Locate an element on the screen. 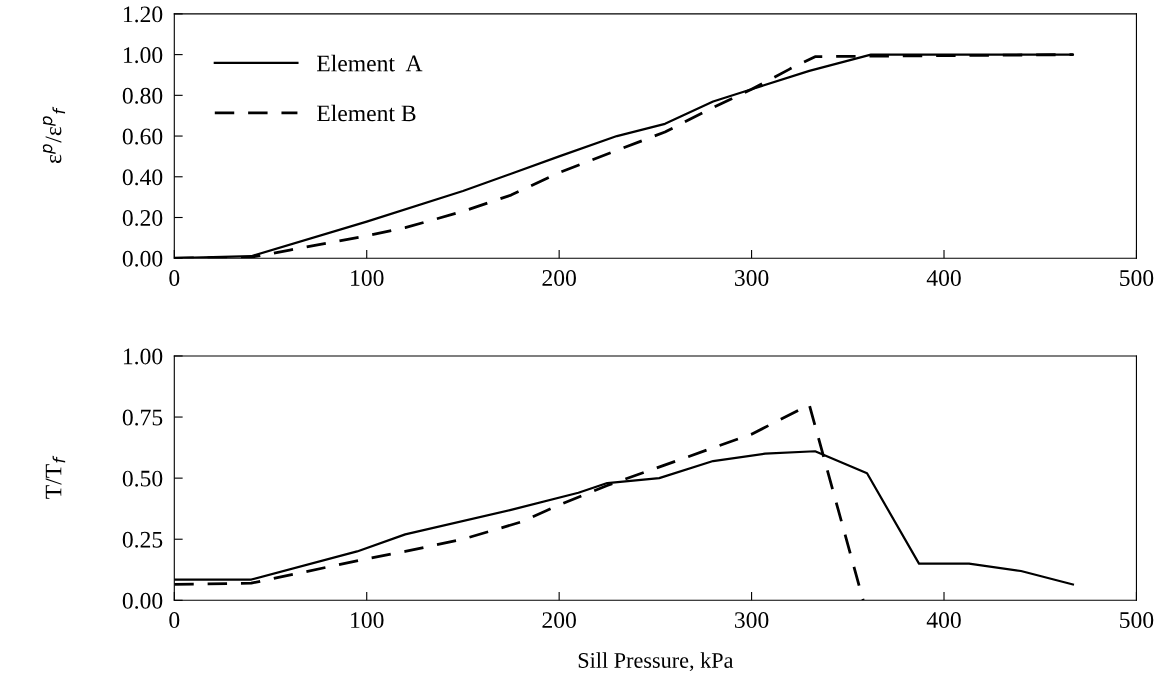 The image size is (1162, 694). y-tick-label: 0.60 is located at coordinates (142, 136).